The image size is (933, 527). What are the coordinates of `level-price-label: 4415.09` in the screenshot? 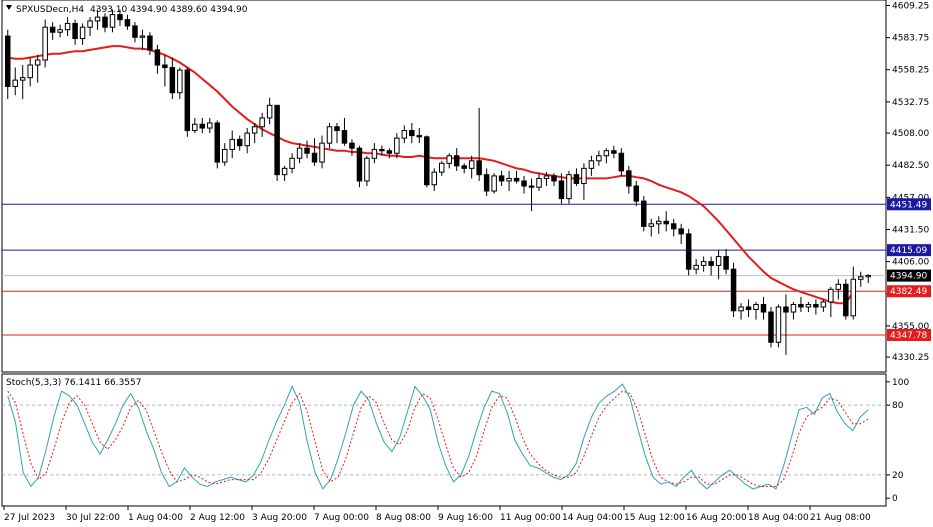 It's located at (908, 251).